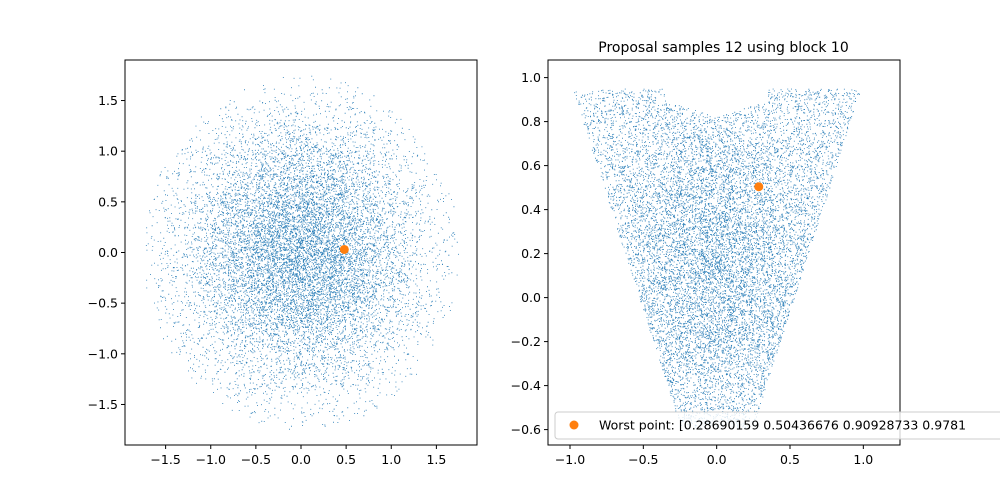 Image resolution: width=1000 pixels, height=500 pixels. Describe the element at coordinates (108, 100) in the screenshot. I see `y-tick-label: 1.5` at that location.